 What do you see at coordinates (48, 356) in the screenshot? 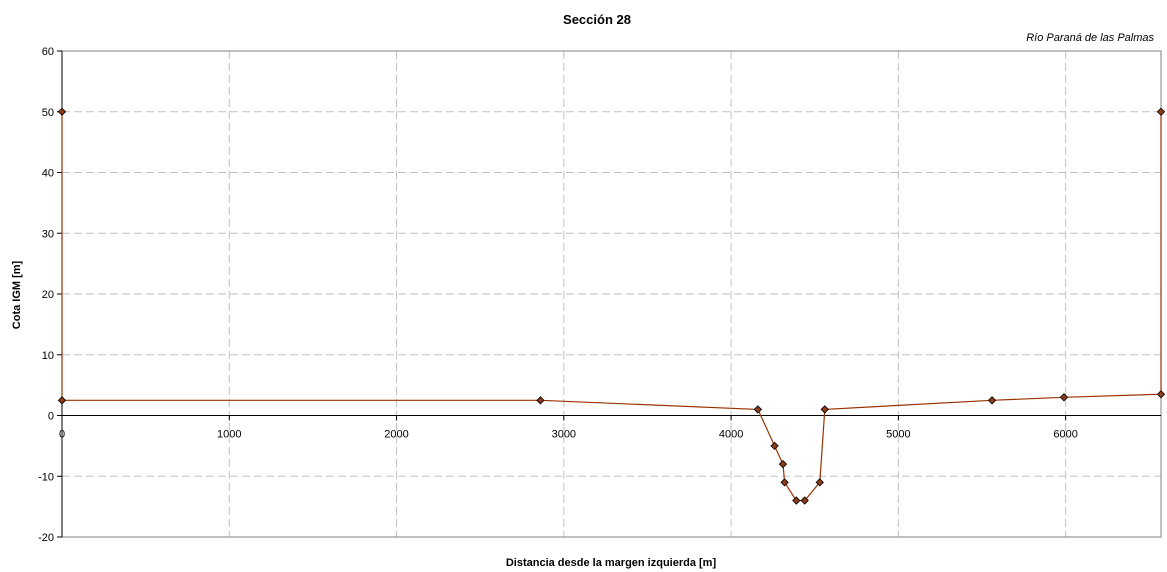
I see `y-tick-label: 10` at bounding box center [48, 356].